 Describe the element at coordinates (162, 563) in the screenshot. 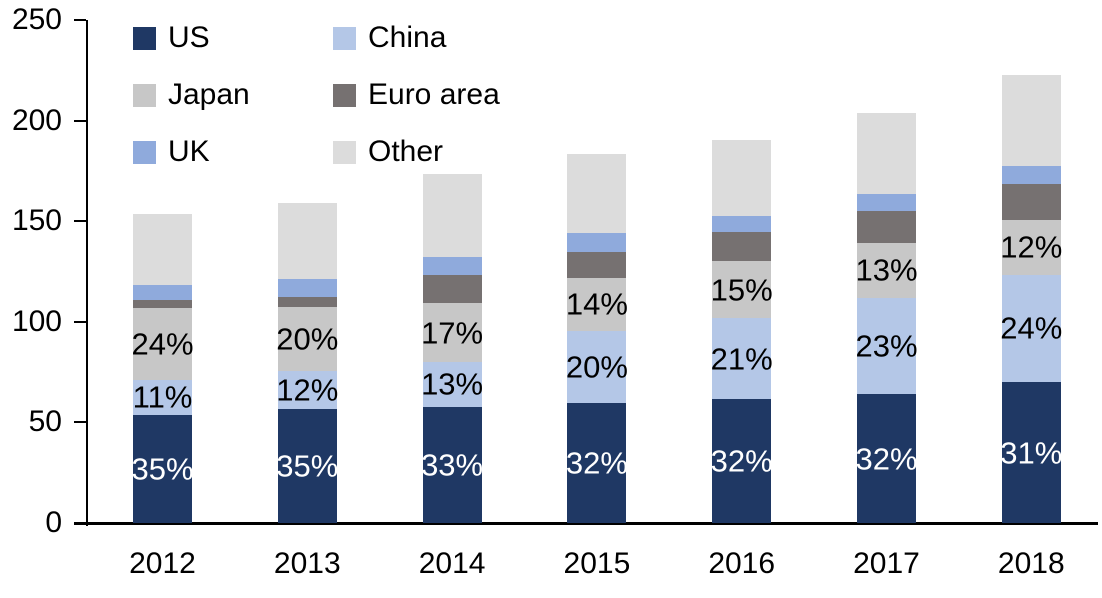

I see `x-tick-label-2012: 2012` at that location.